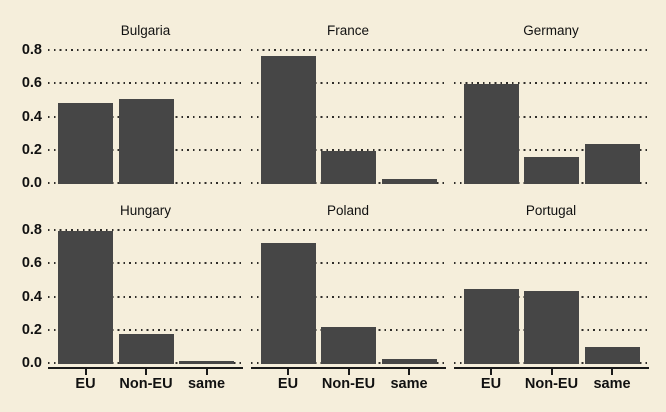 The width and height of the screenshot is (666, 412). Describe the element at coordinates (409, 181) in the screenshot. I see `bar-france-same` at that location.